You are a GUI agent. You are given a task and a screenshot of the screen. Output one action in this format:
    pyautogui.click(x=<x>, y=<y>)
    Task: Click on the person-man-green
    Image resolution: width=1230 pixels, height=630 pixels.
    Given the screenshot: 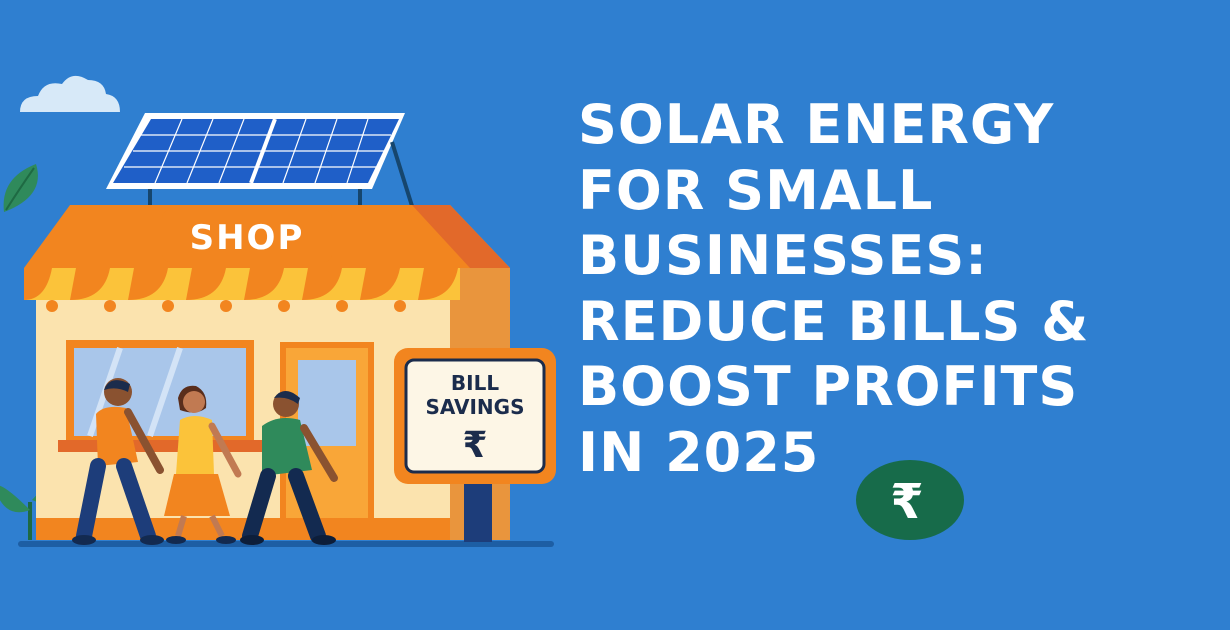 What is the action you would take?
    pyautogui.click(x=289, y=468)
    